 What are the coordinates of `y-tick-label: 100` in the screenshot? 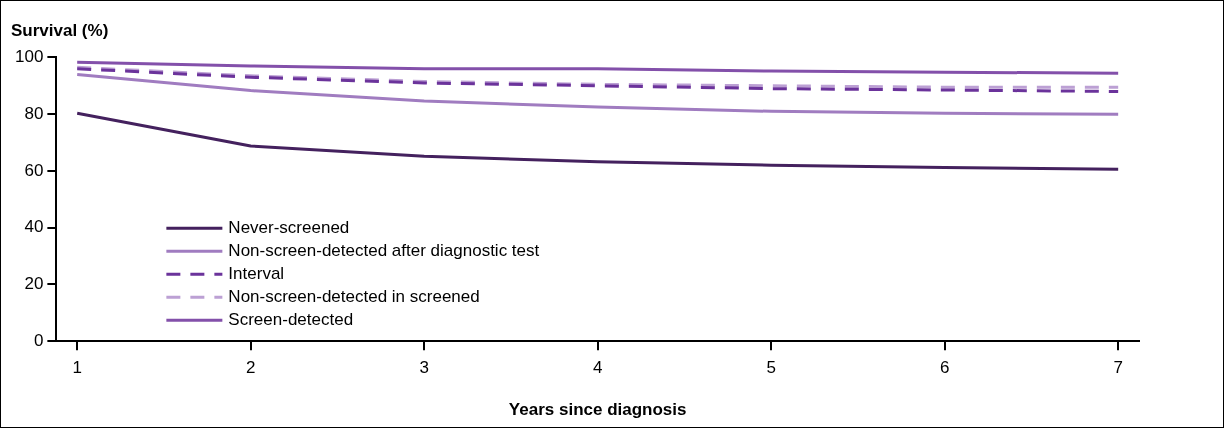 It's located at (29, 57).